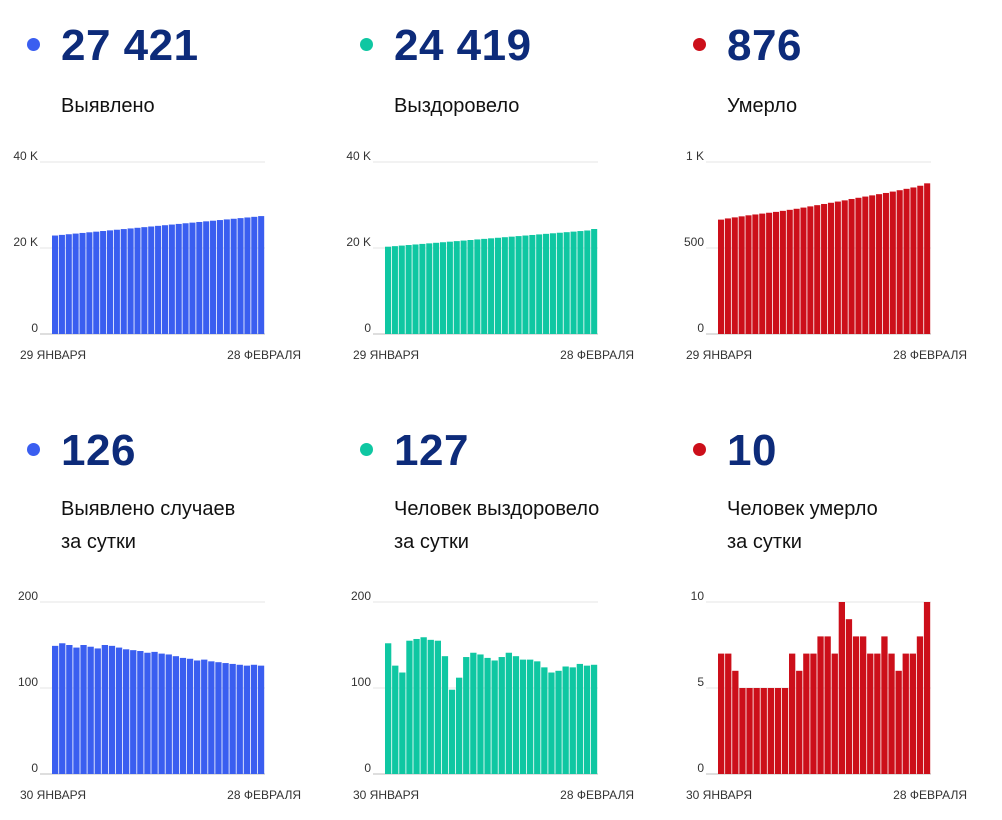  I want to click on big-number: 127, so click(431, 450).